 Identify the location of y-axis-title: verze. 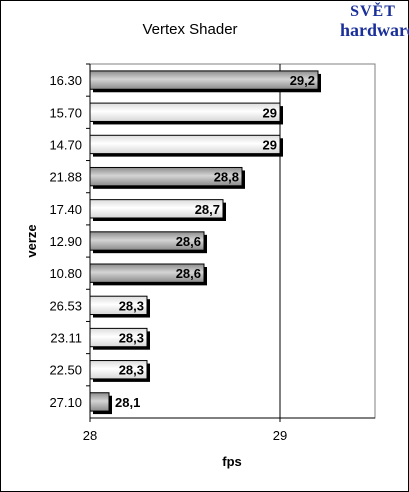
(31, 240).